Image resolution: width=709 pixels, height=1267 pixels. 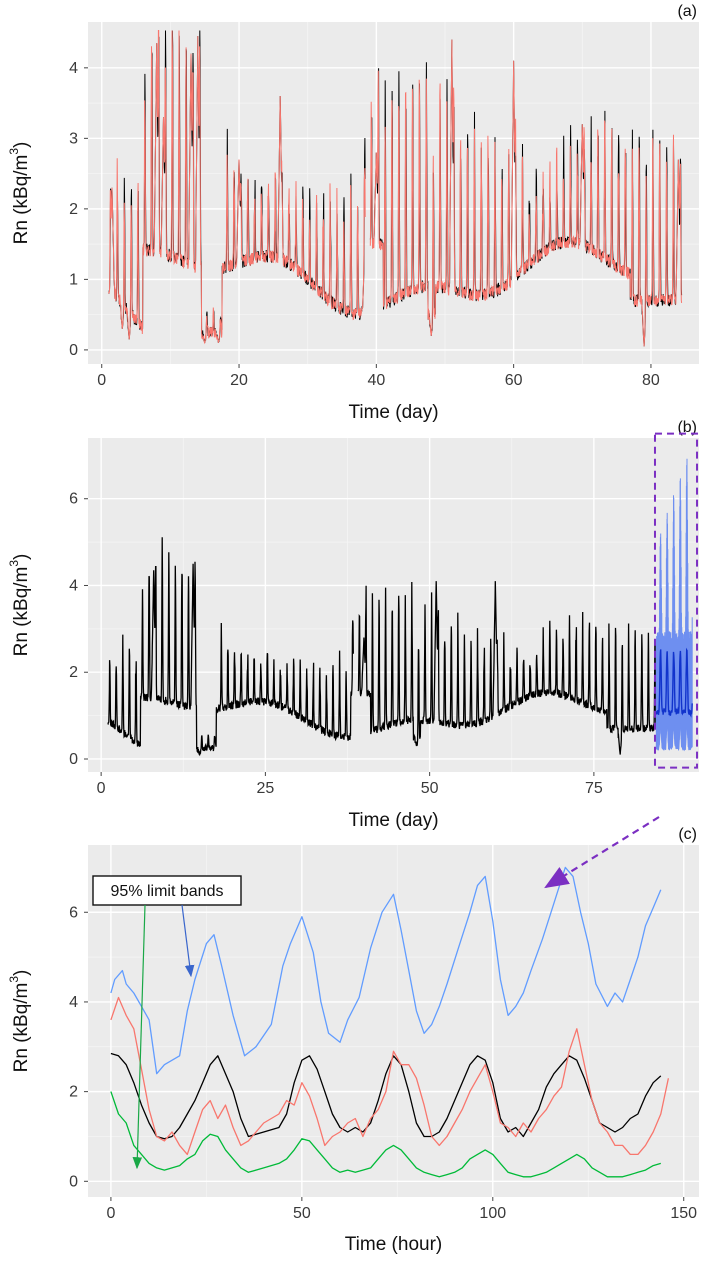 I want to click on x-tick-label: 100, so click(x=492, y=1213).